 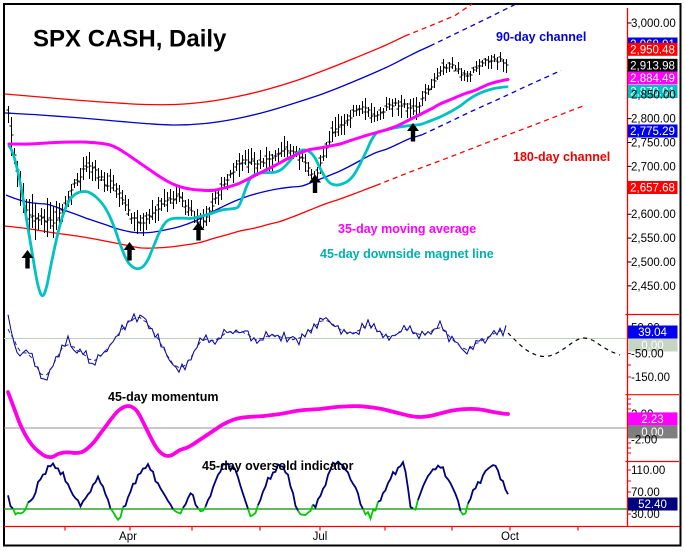 What do you see at coordinates (652, 505) in the screenshot?
I see `svg-text: 52.40` at bounding box center [652, 505].